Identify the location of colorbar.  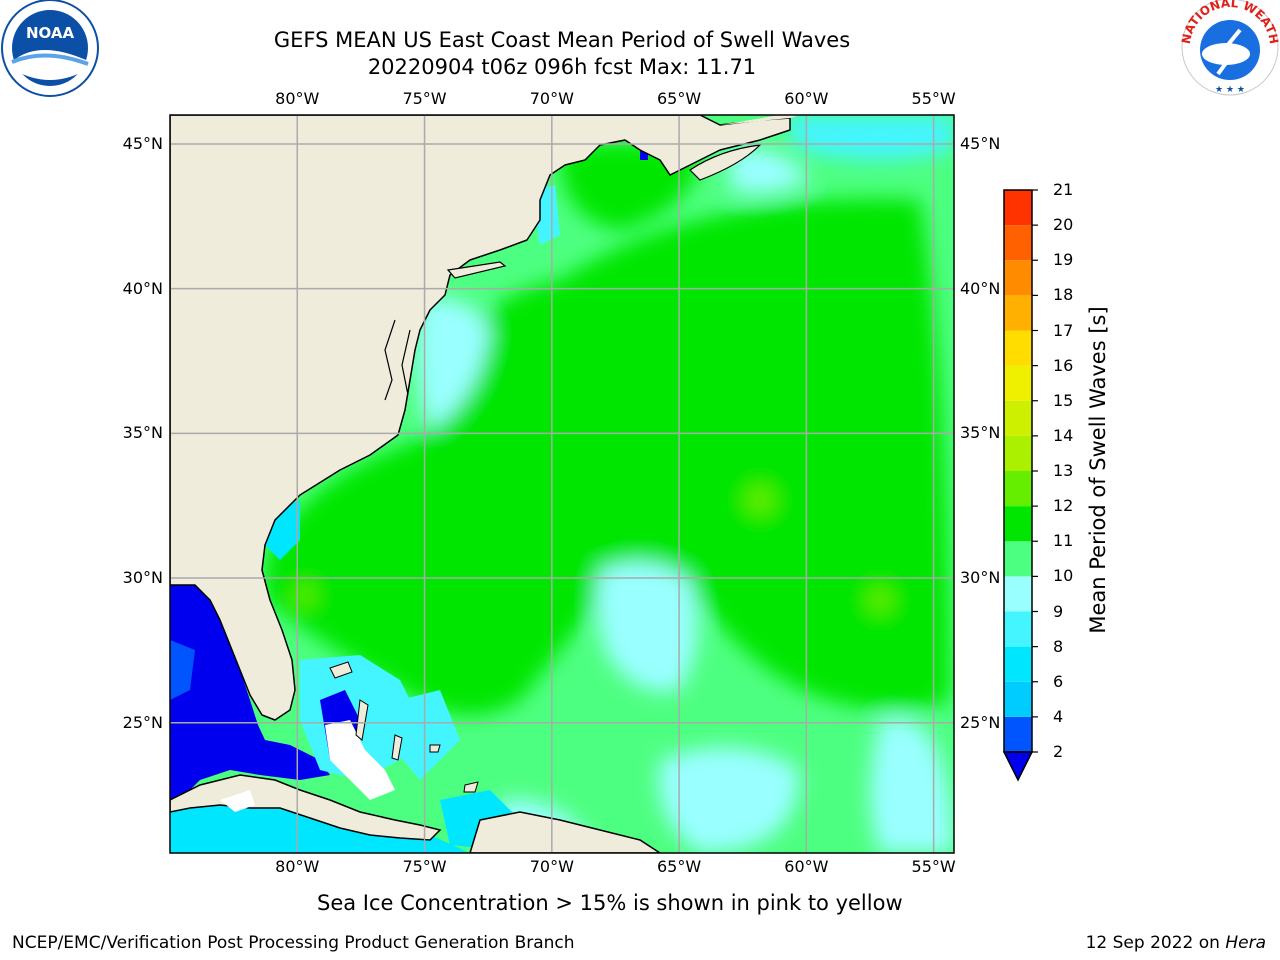
(1020, 485).